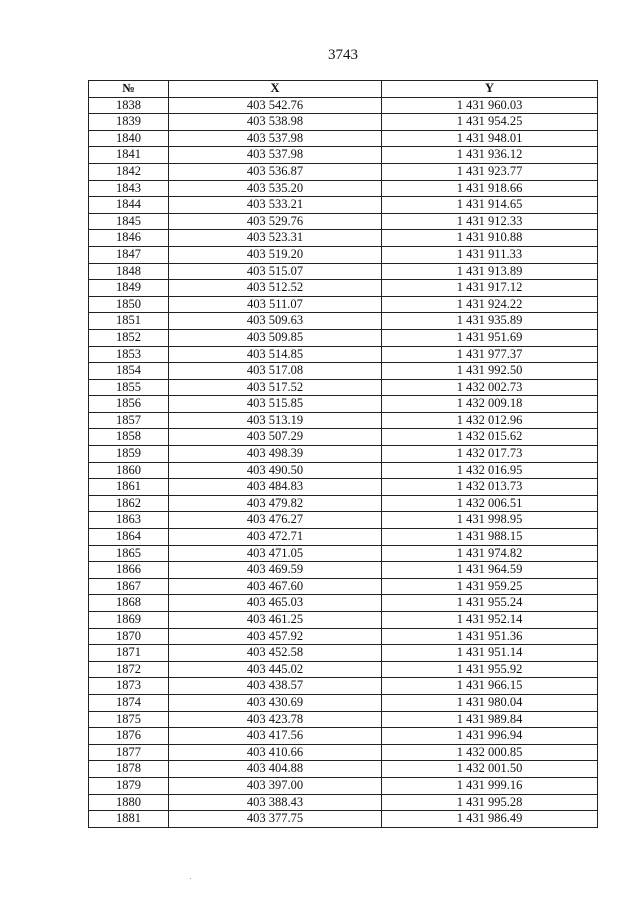  What do you see at coordinates (275, 238) in the screenshot?
I see `cell-x: 403 523.31` at bounding box center [275, 238].